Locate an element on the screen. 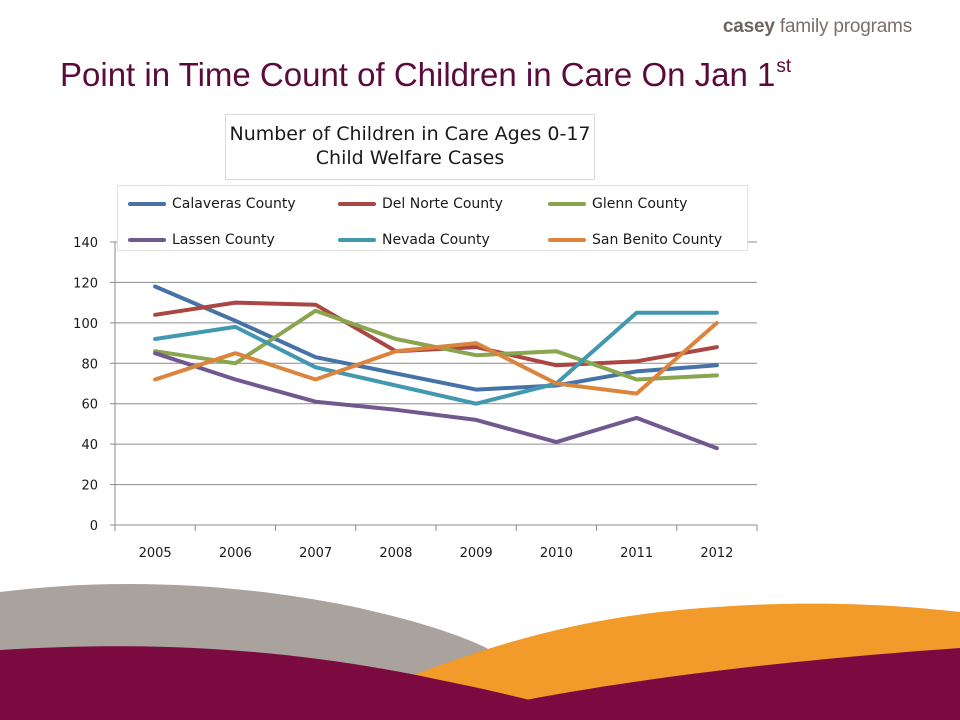 The image size is (960, 720). legend-item: Calaveras County is located at coordinates (212, 204).